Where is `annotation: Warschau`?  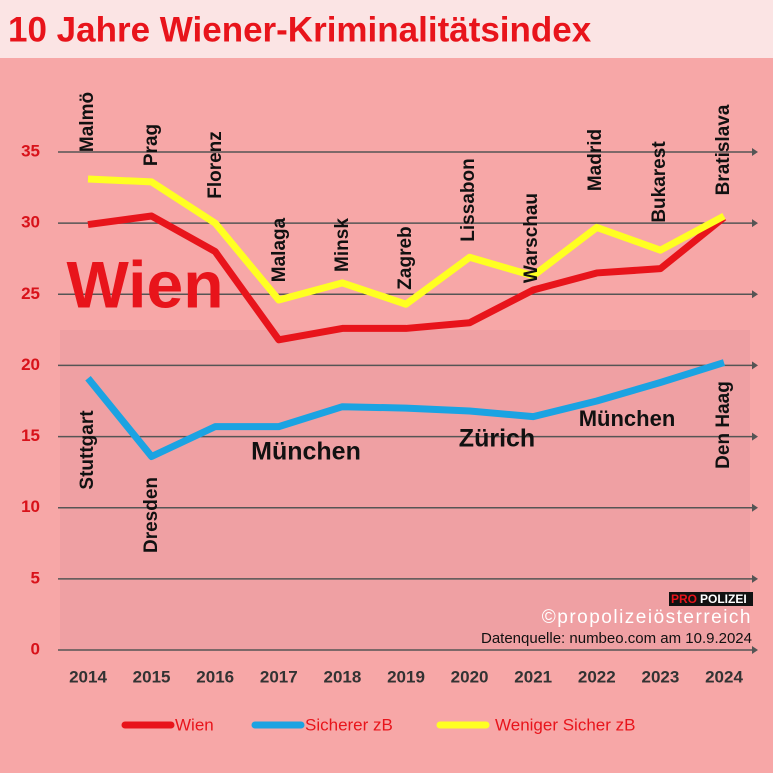 annotation: Warschau is located at coordinates (531, 238).